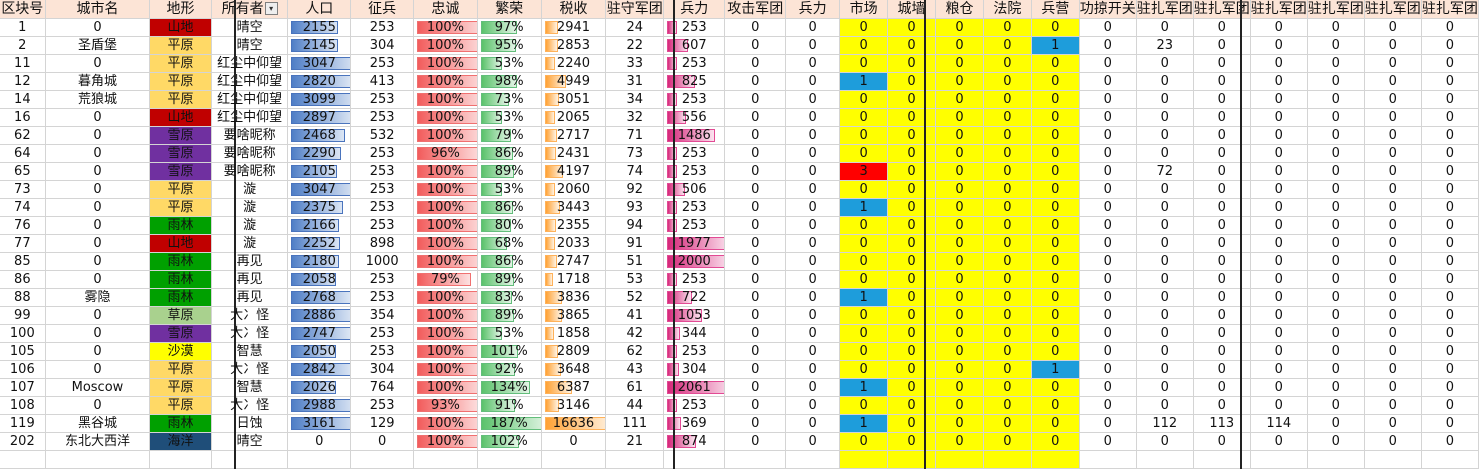  I want to click on tax-cell: 2431, so click(574, 153).